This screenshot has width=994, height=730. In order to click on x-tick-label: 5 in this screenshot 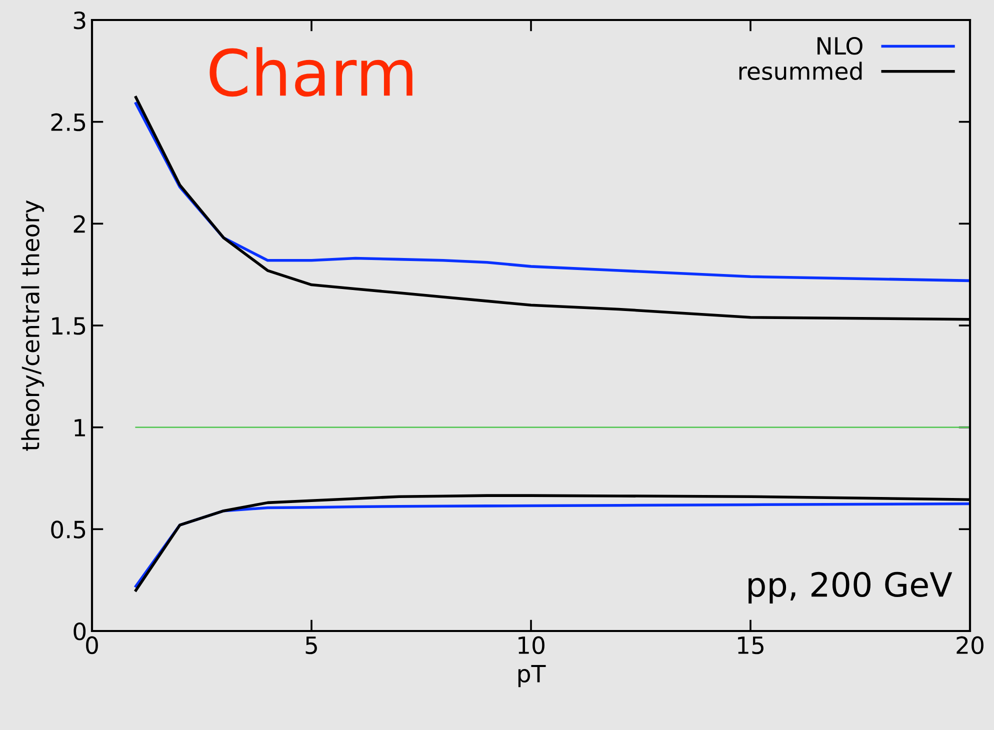, I will do `click(311, 645)`.